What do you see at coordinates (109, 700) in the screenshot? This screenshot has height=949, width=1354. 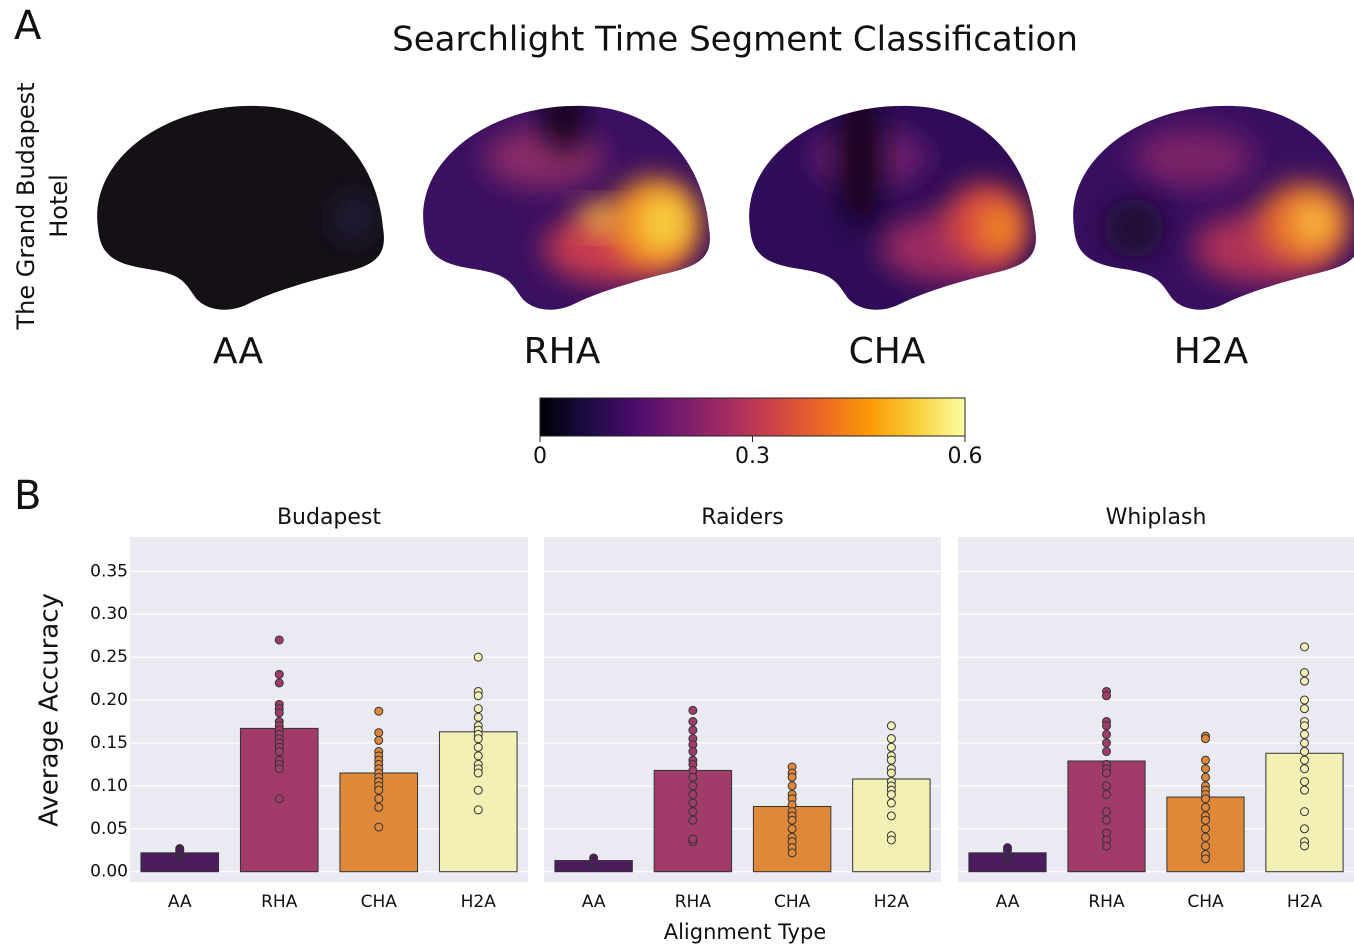 I see `y-tick-label: 0.20` at bounding box center [109, 700].